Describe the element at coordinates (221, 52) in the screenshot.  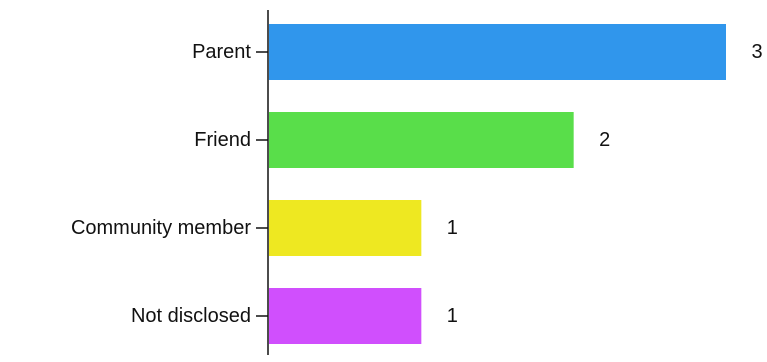
I see `category-label: Parent` at that location.